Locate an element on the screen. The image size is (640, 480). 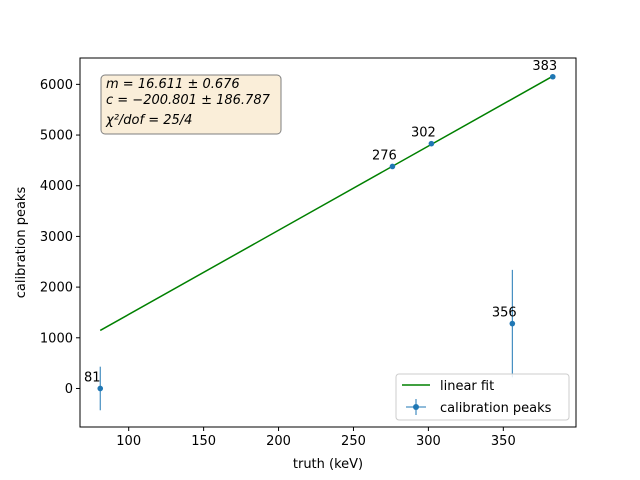
y-tick-label: 0 is located at coordinates (69, 389).